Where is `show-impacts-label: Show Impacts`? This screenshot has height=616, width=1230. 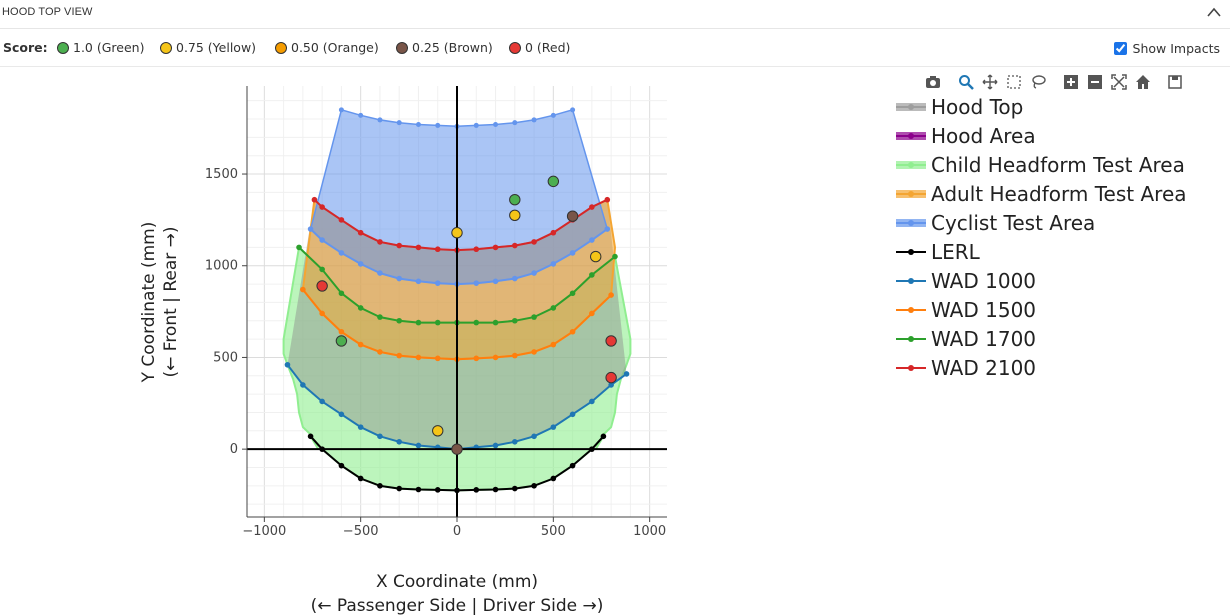 show-impacts-label: Show Impacts is located at coordinates (1176, 48).